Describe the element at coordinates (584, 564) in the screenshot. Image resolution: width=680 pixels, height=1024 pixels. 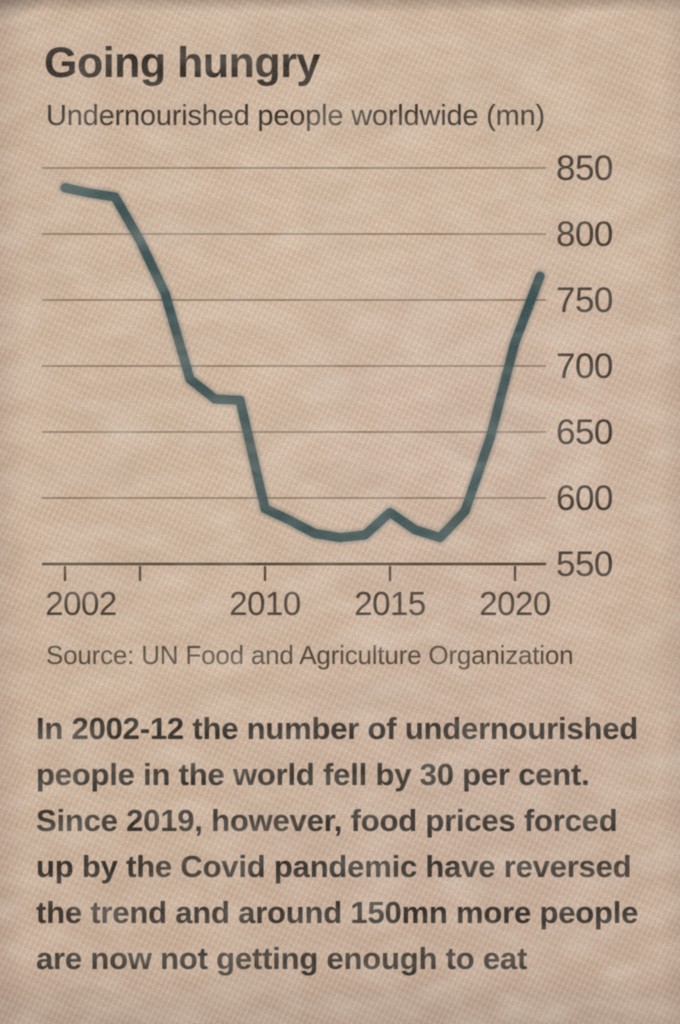
I see `y-axis-label-550: 550` at that location.